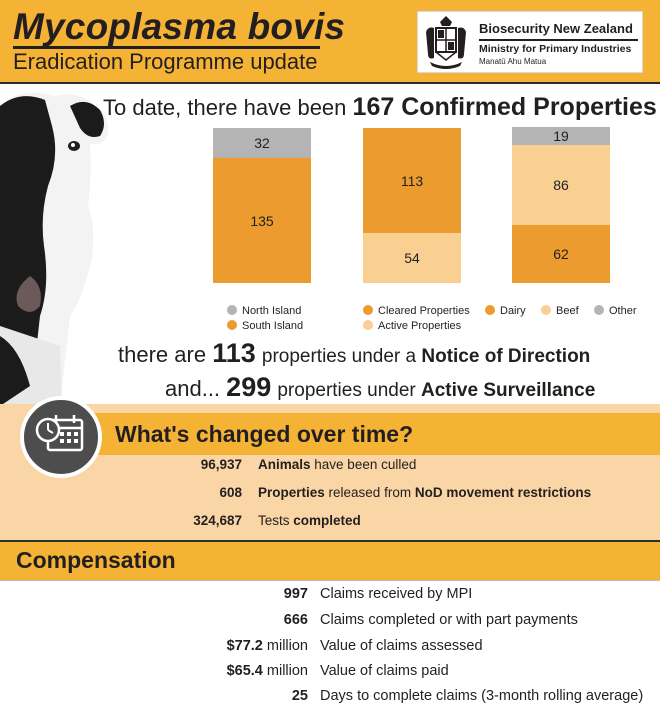 The width and height of the screenshot is (660, 717). Describe the element at coordinates (273, 326) in the screenshot. I see `legend-label: South Island` at that location.